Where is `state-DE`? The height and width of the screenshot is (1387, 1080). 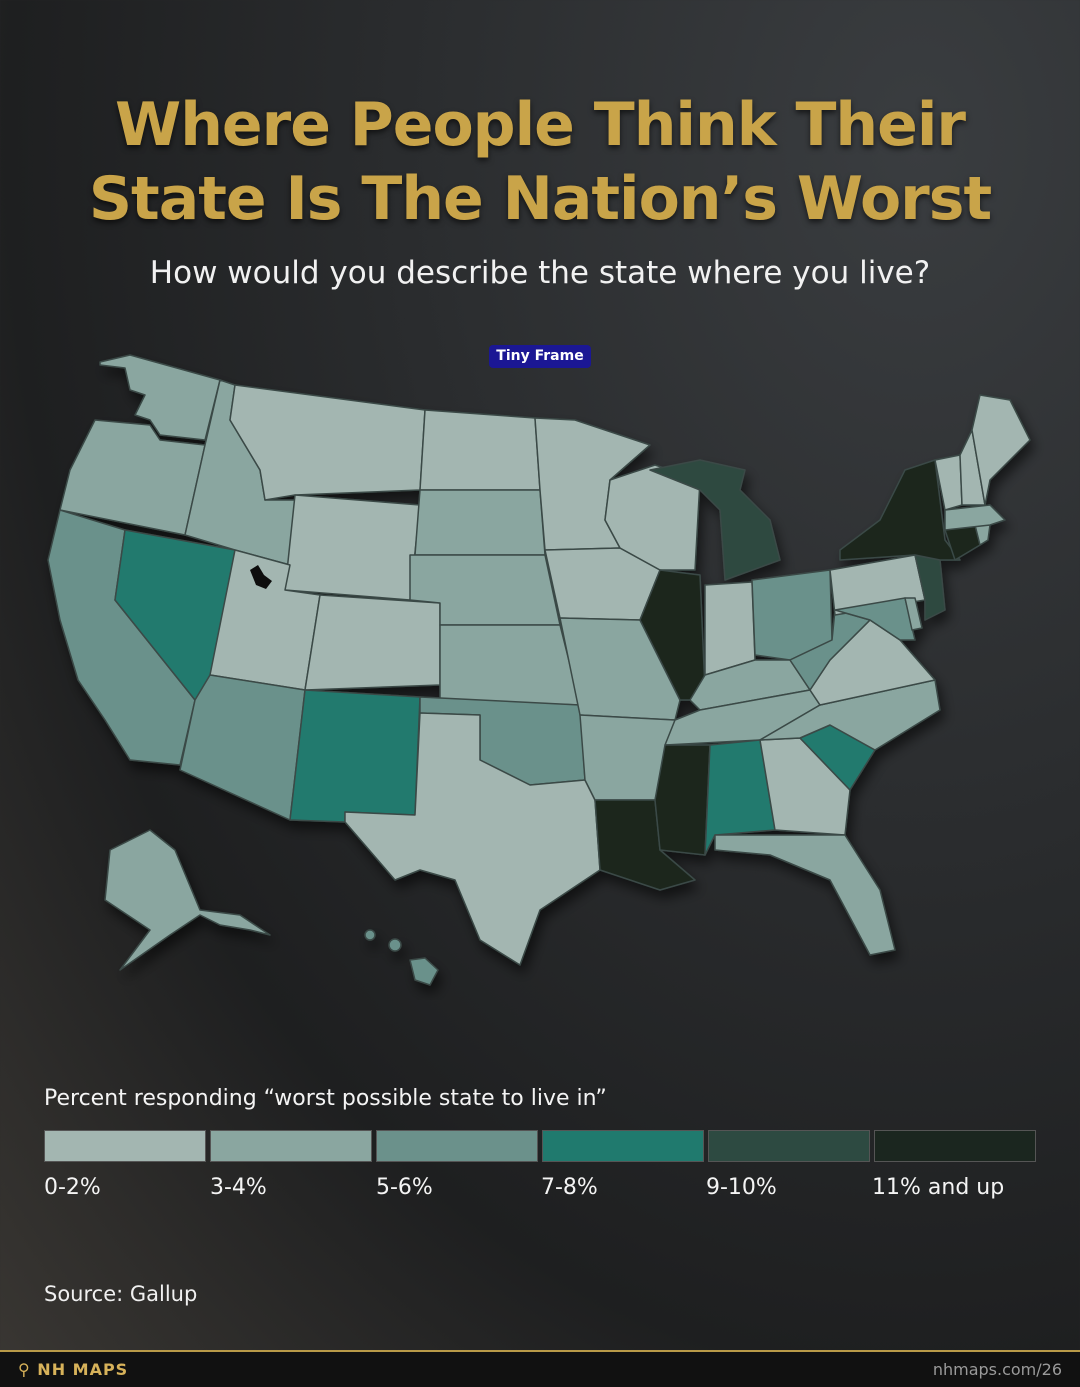 state-DE is located at coordinates (913, 614).